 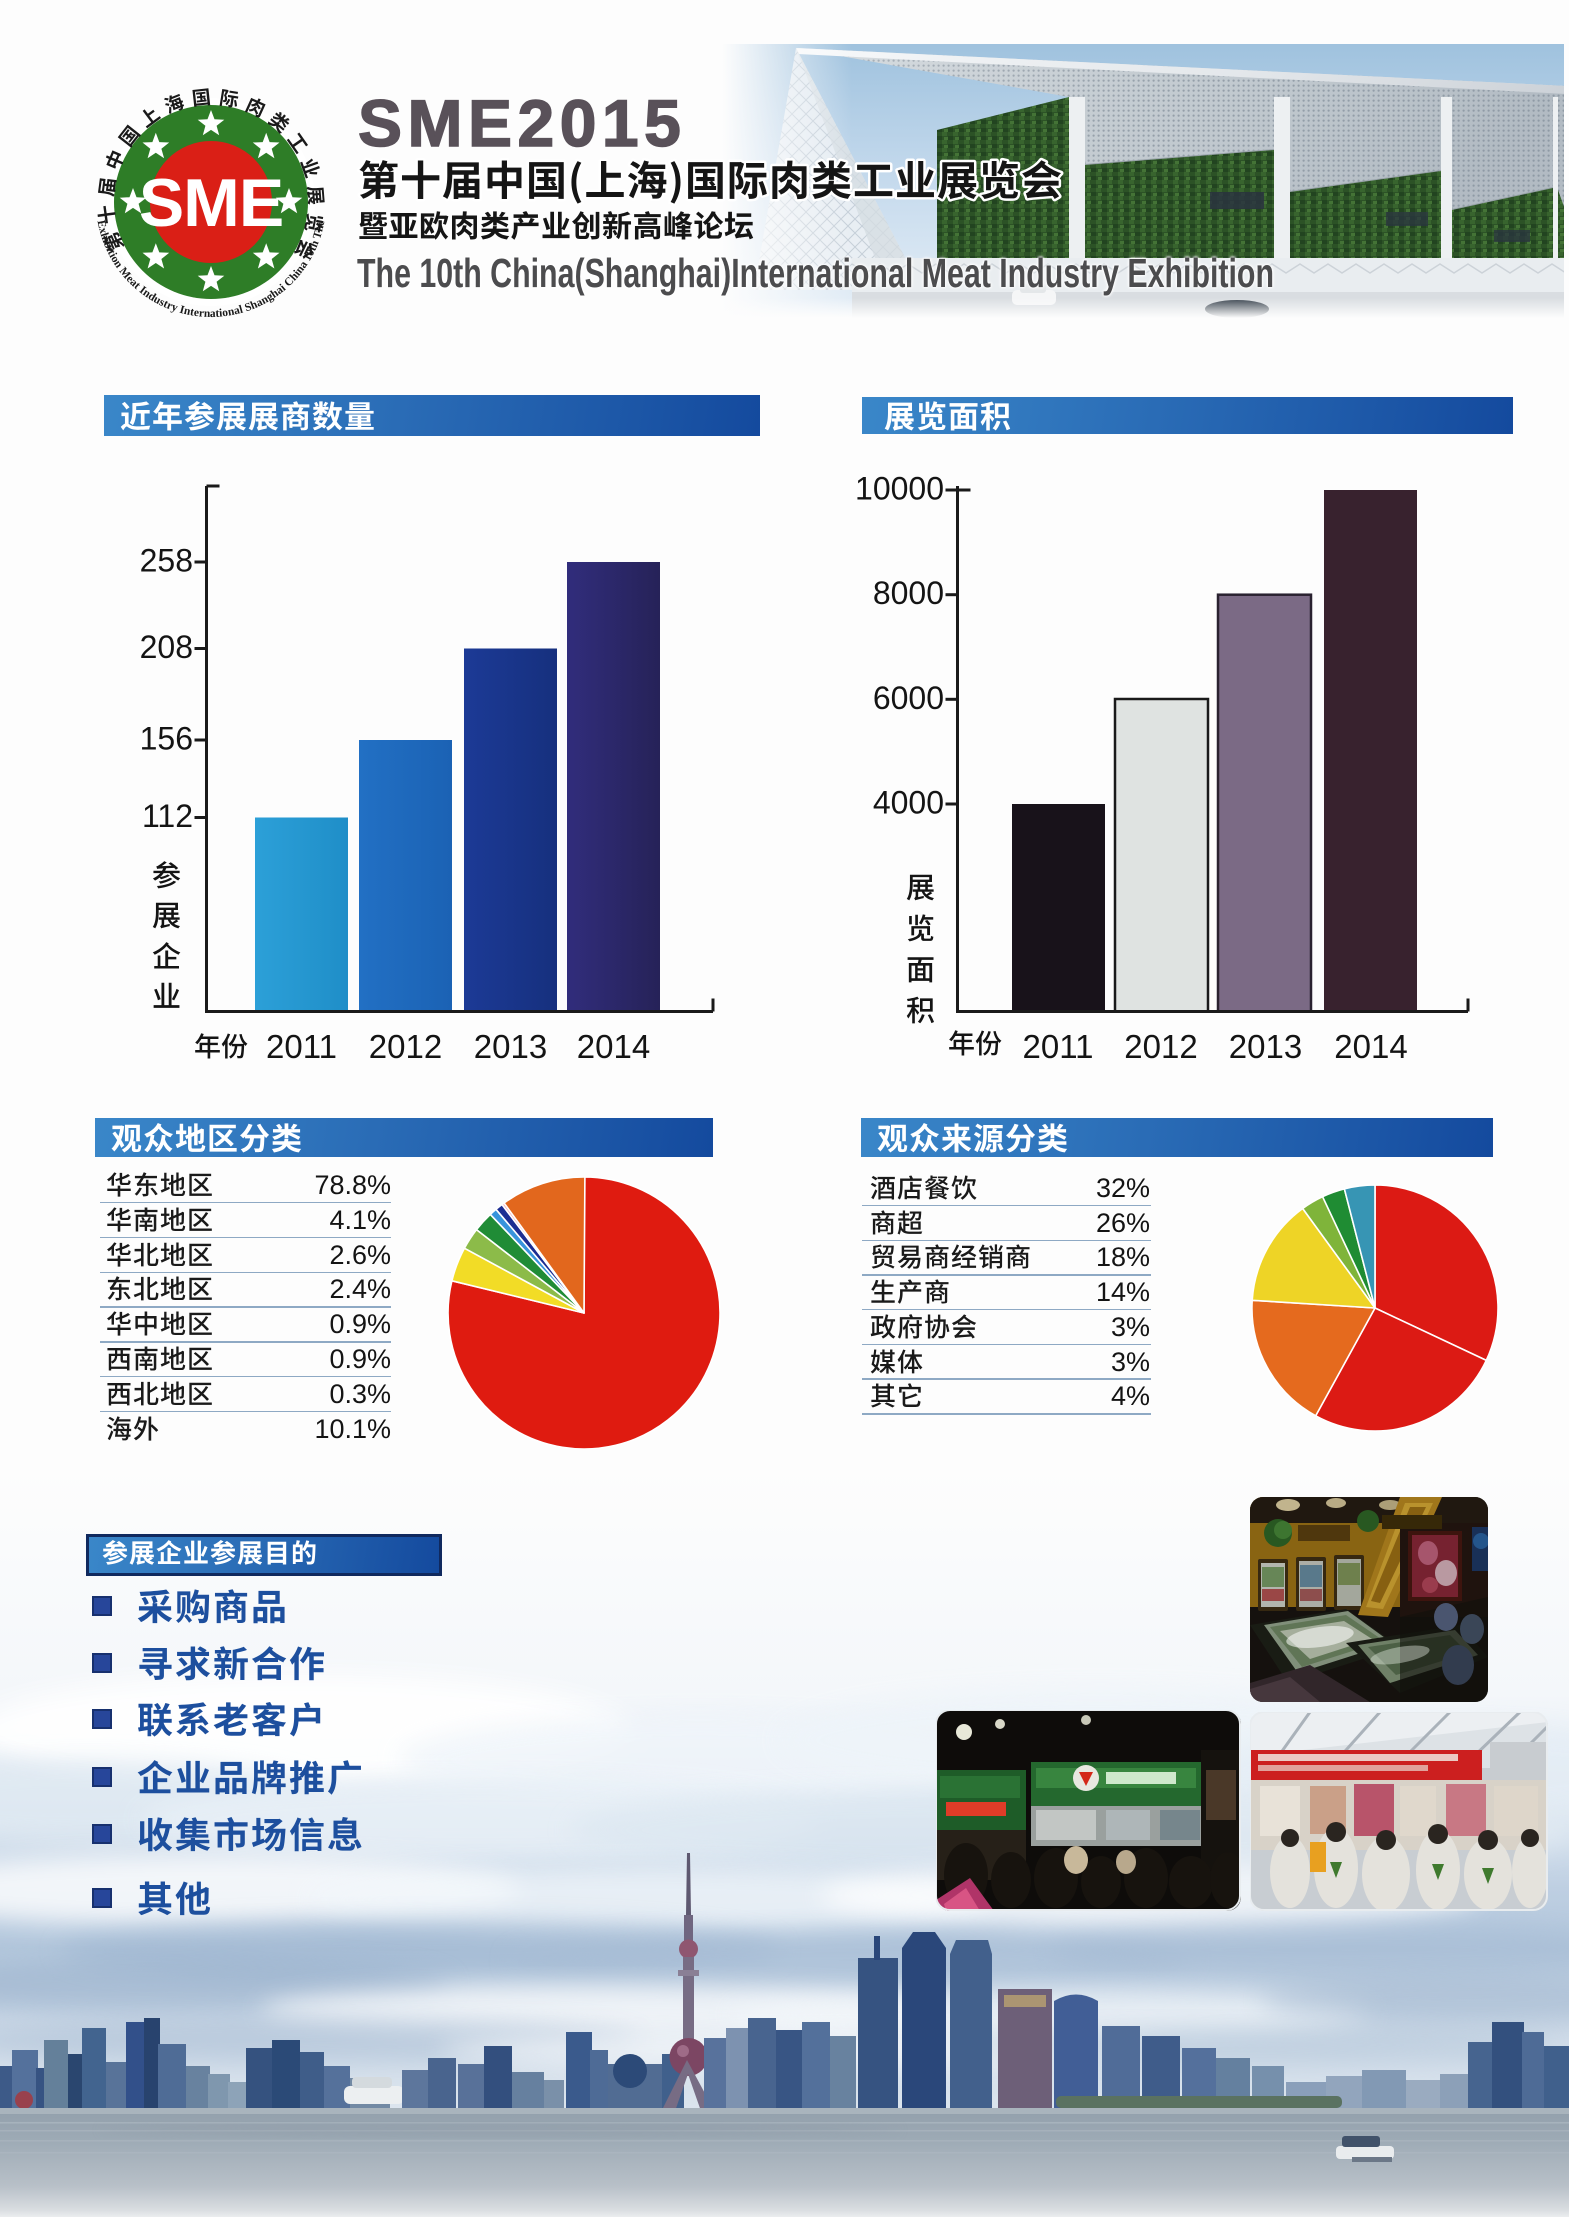 What do you see at coordinates (211, 203) in the screenshot?
I see `svg-text: SME` at bounding box center [211, 203].